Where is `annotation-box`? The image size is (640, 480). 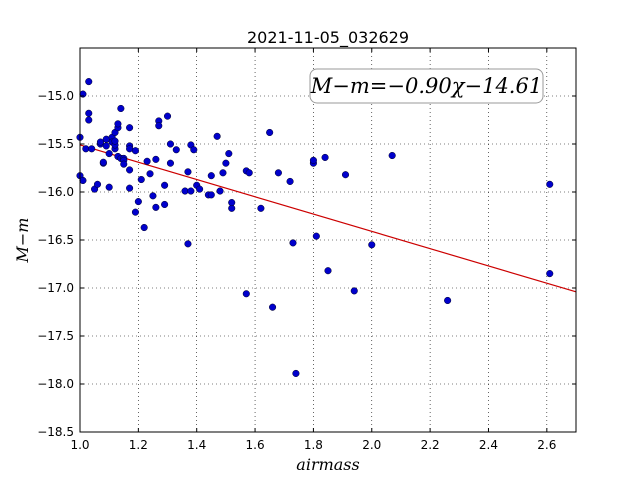
annotation-box is located at coordinates (426, 86).